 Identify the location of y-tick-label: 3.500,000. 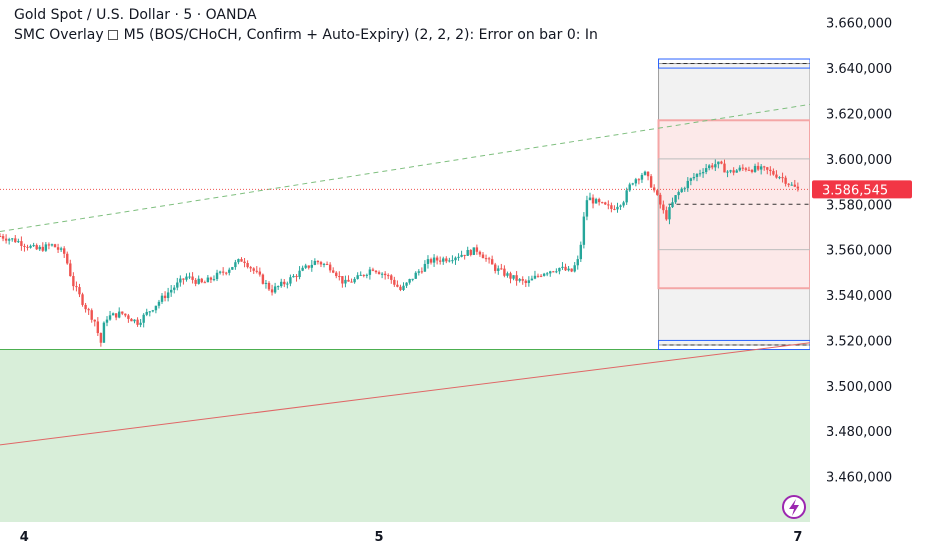
(859, 387).